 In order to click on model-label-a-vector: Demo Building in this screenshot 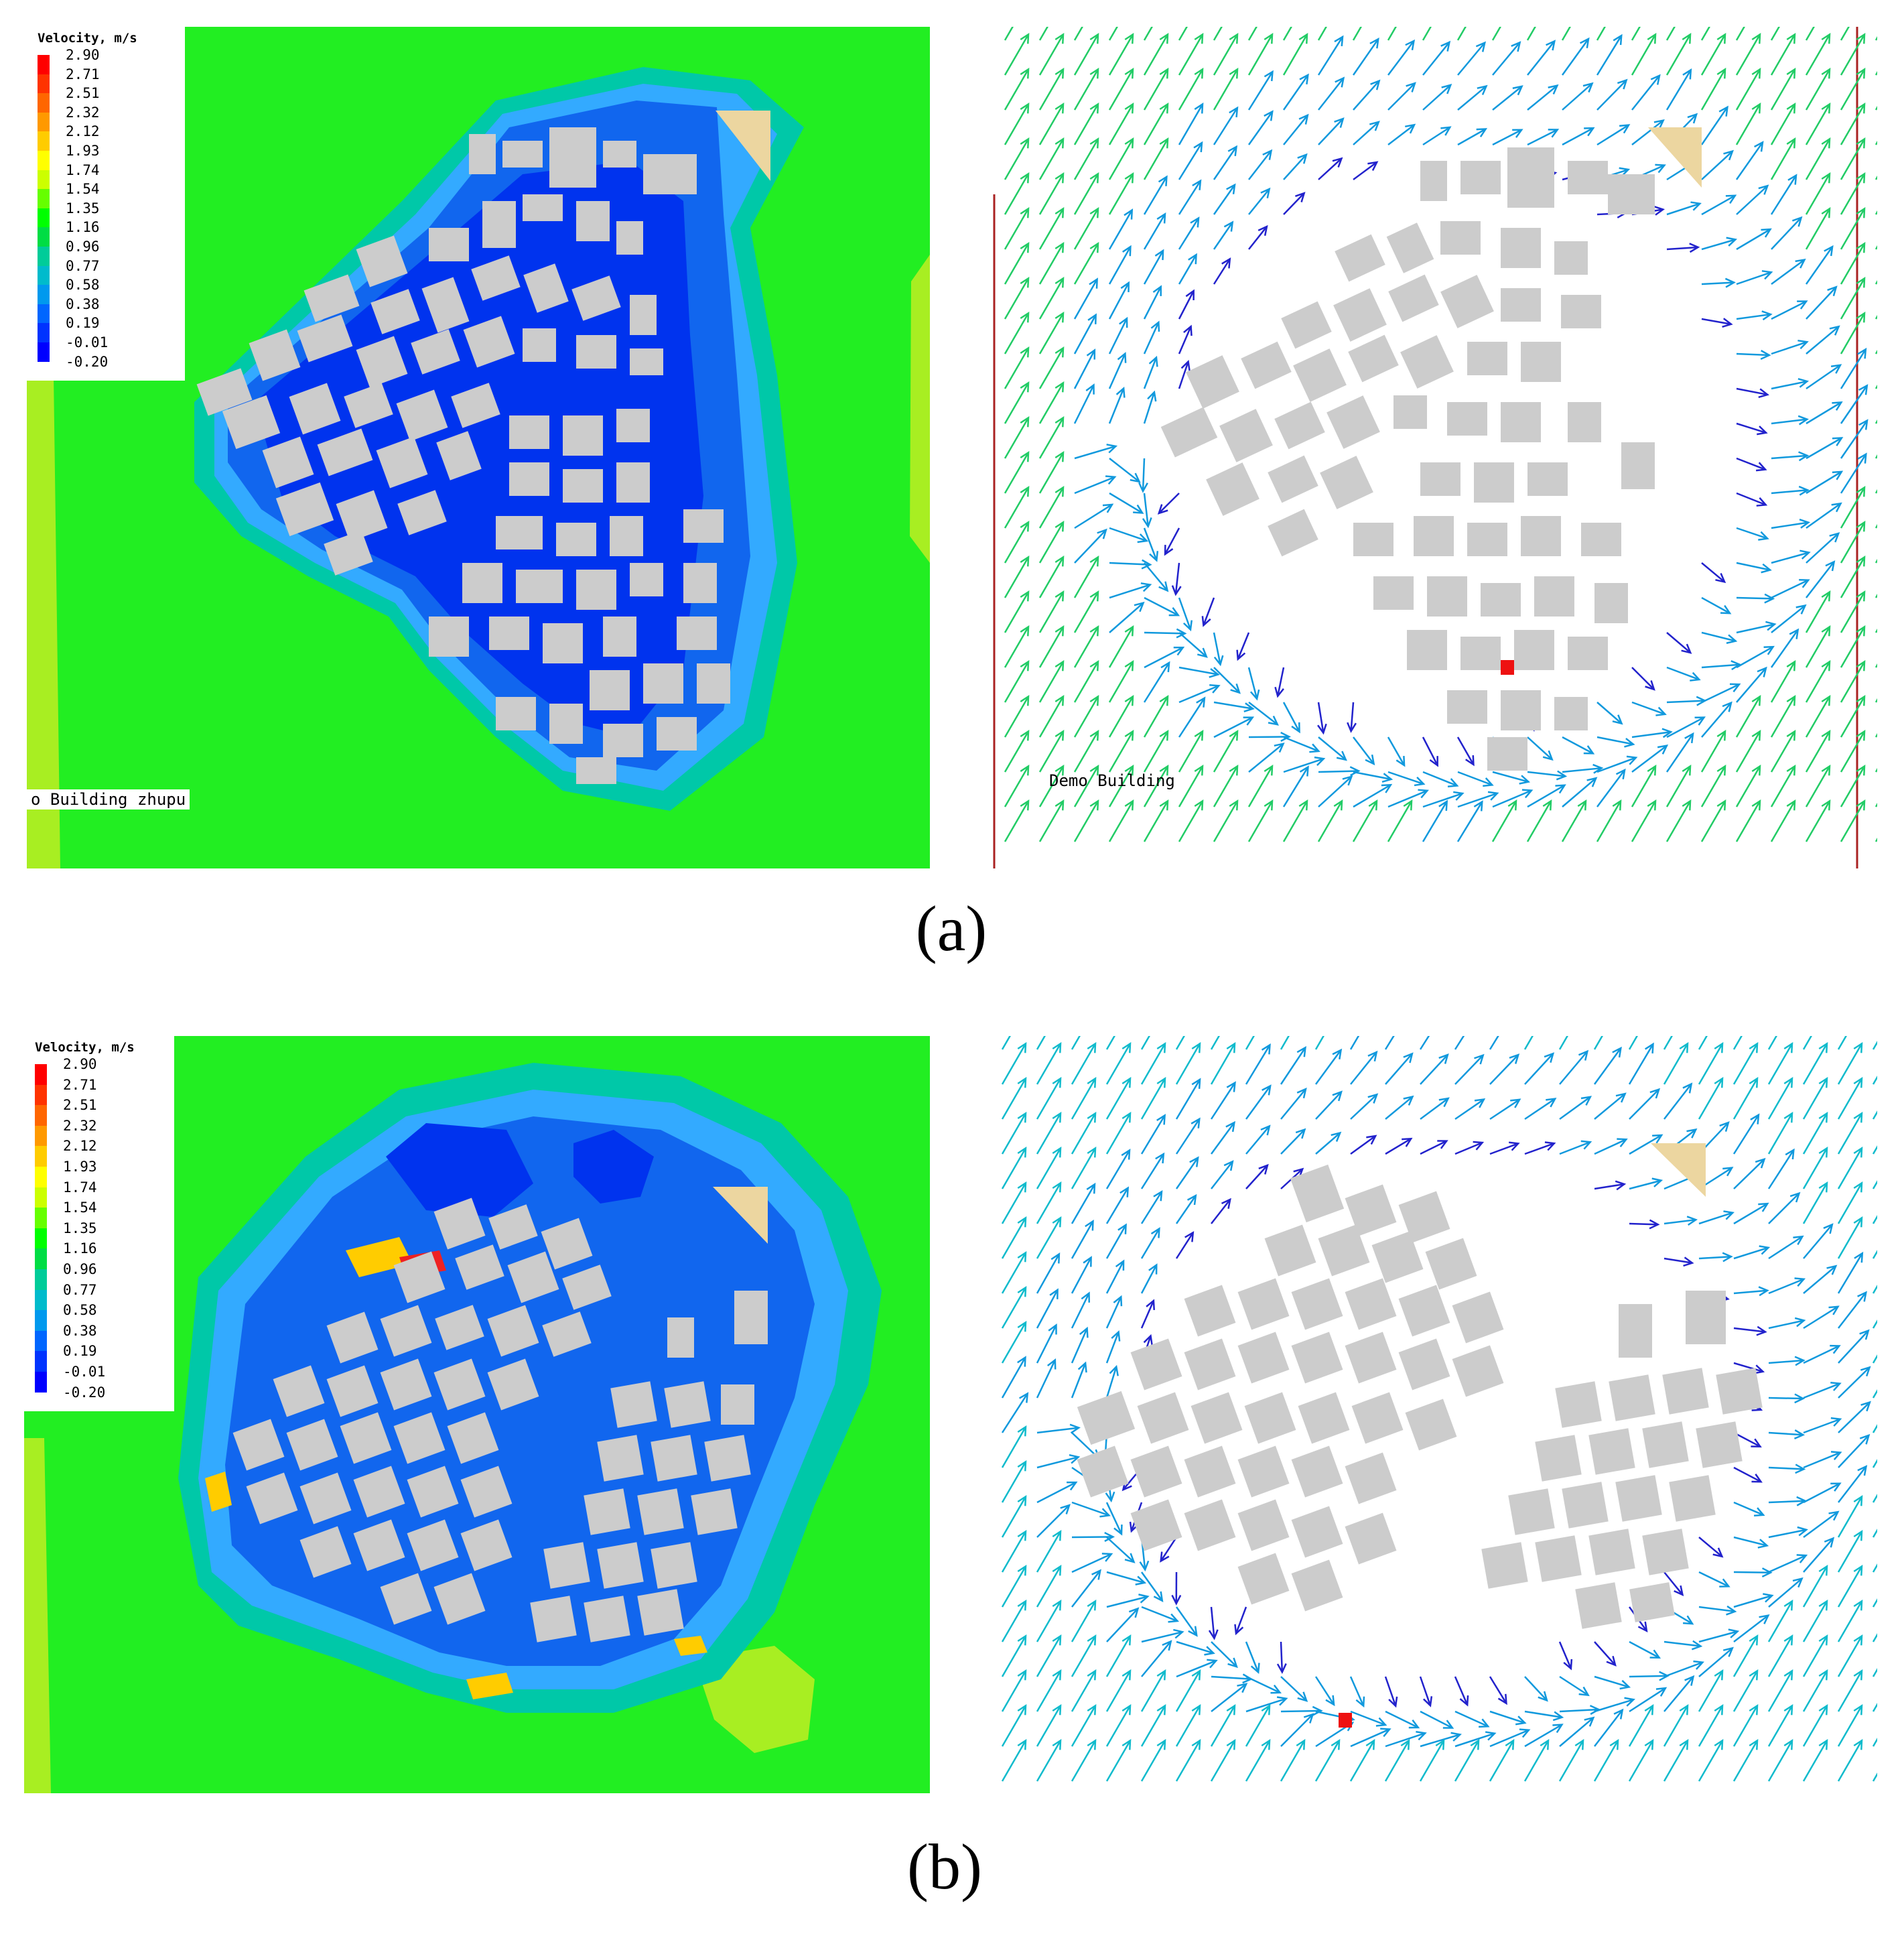, I will do `click(1112, 781)`.